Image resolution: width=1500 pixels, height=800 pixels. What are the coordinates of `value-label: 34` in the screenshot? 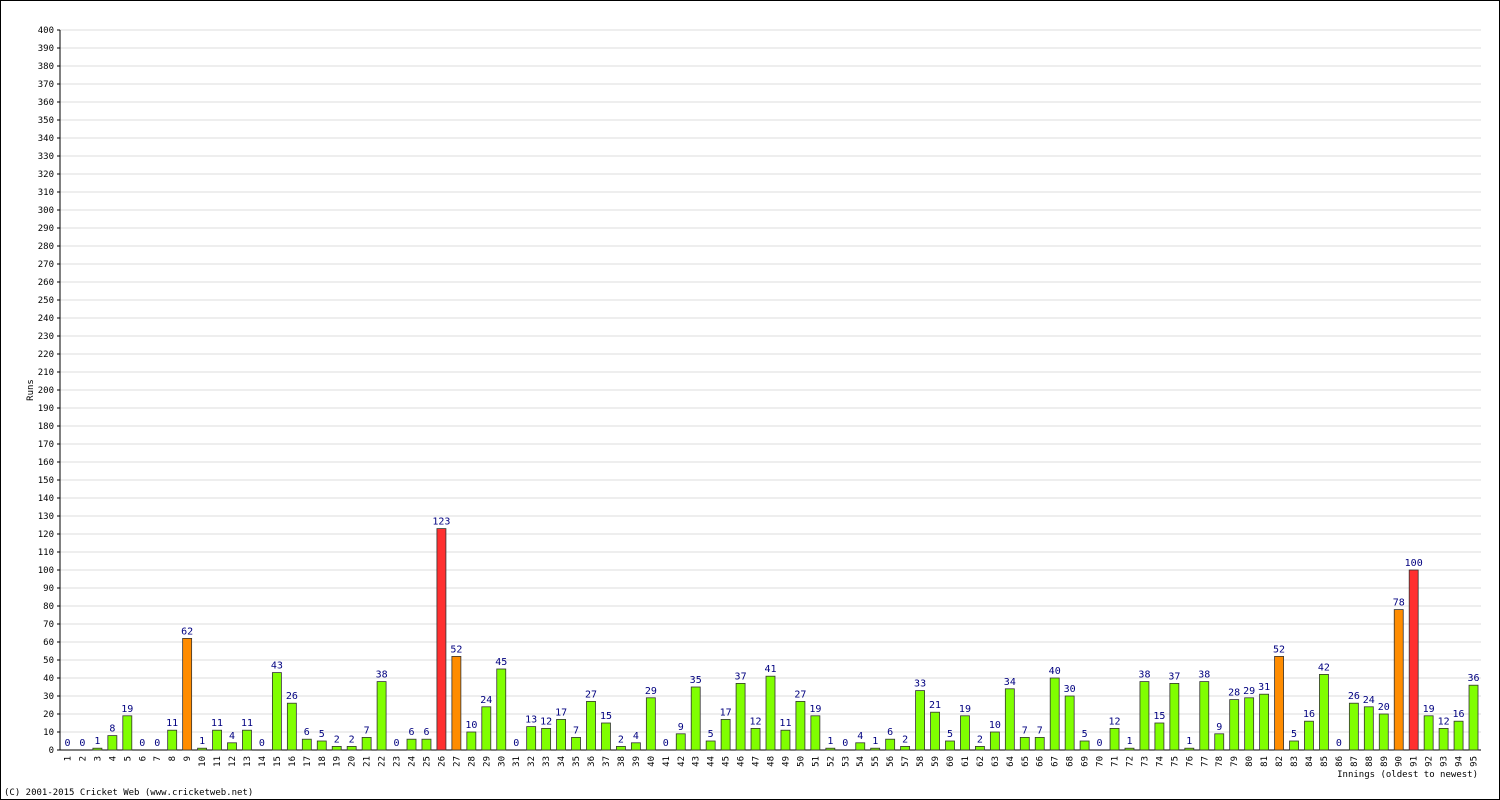 It's located at (1010, 682).